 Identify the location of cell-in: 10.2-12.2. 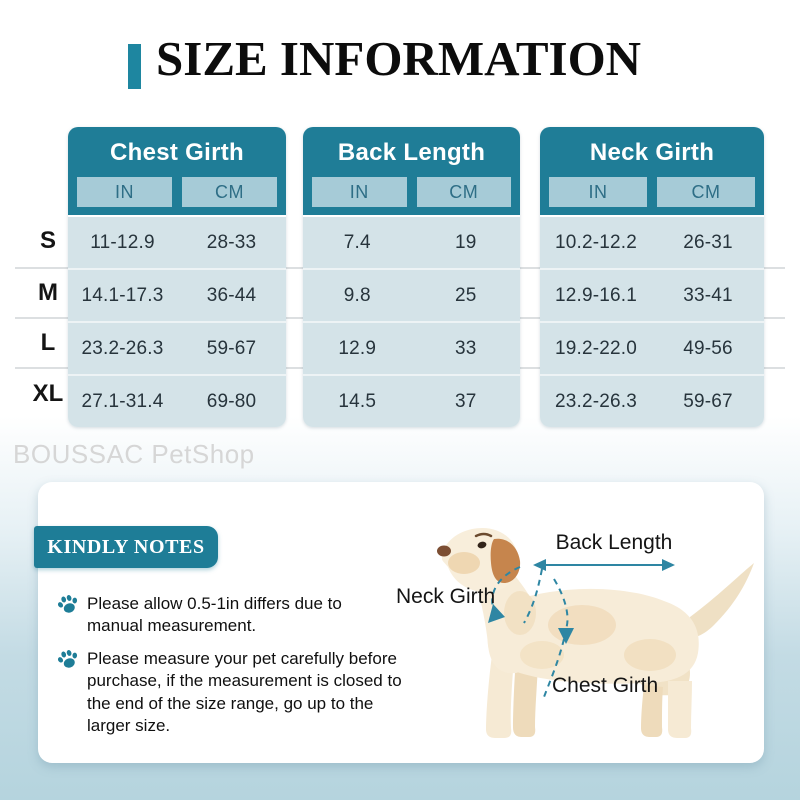
(596, 242).